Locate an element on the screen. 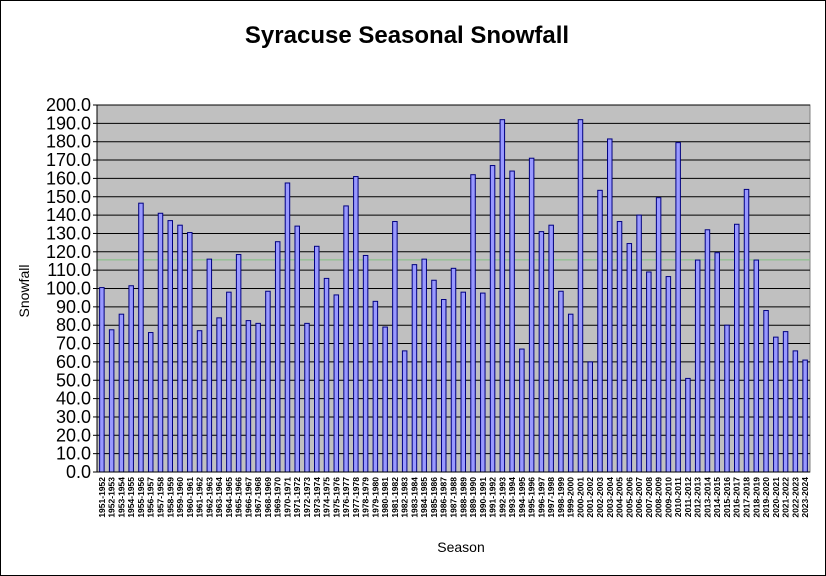 Image resolution: width=826 pixels, height=576 pixels. x-tick-label: 1979-1980 is located at coordinates (375, 497).